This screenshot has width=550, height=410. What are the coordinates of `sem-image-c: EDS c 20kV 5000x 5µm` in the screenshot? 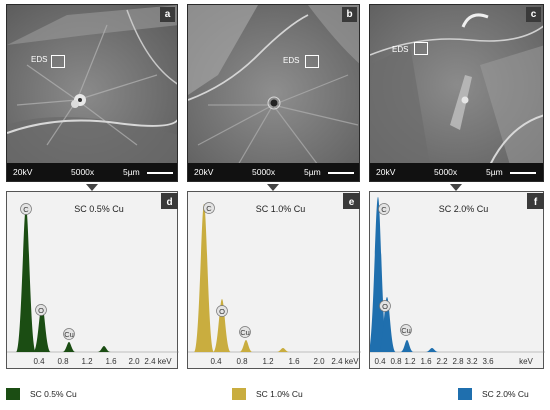 It's located at (456, 93).